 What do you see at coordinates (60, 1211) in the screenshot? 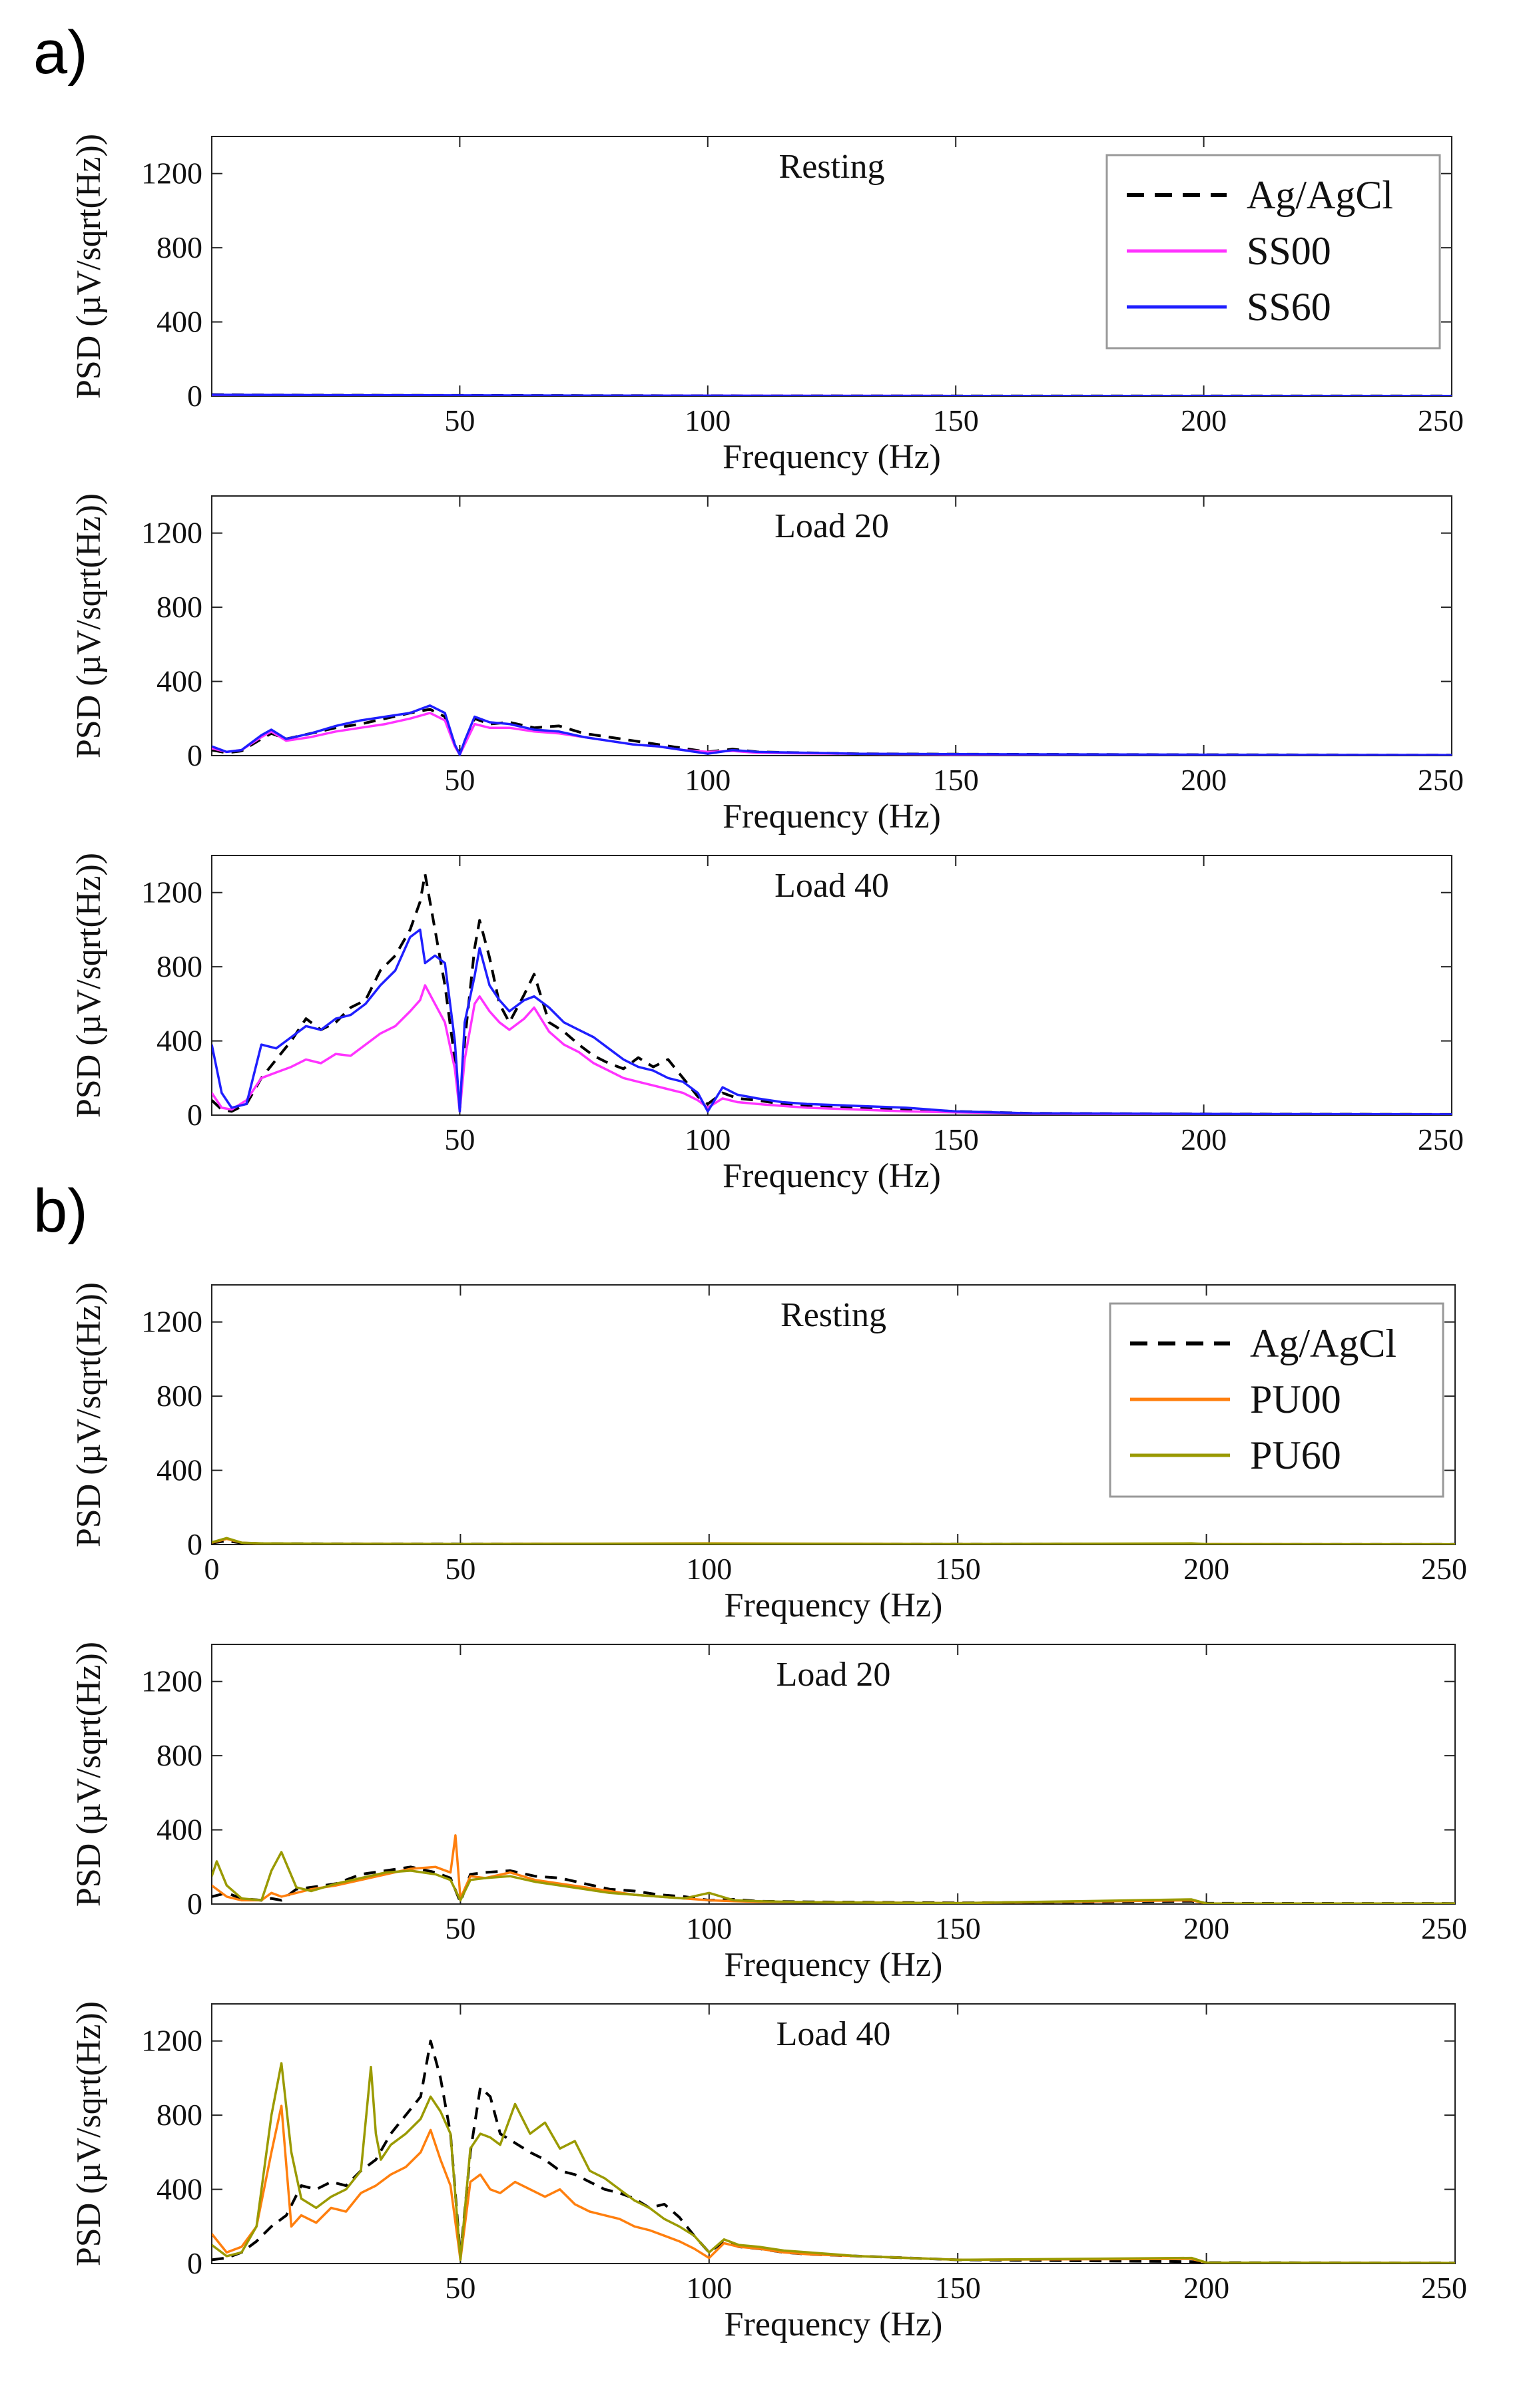
I see `panel-label-b: b)` at bounding box center [60, 1211].